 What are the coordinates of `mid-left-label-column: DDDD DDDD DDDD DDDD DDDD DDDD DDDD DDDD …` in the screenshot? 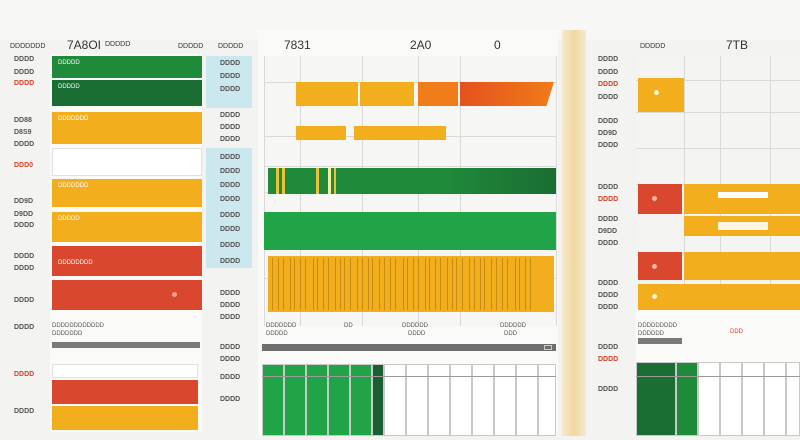 It's located at (230, 244).